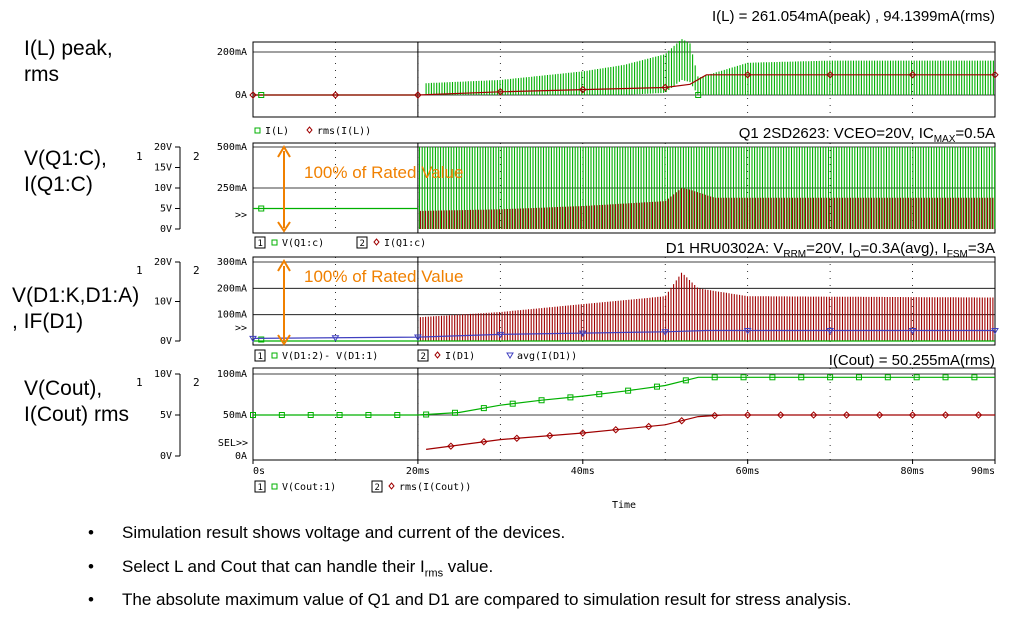  Describe the element at coordinates (277, 131) in the screenshot. I see `panel-1-legend-il: I(L)` at that location.